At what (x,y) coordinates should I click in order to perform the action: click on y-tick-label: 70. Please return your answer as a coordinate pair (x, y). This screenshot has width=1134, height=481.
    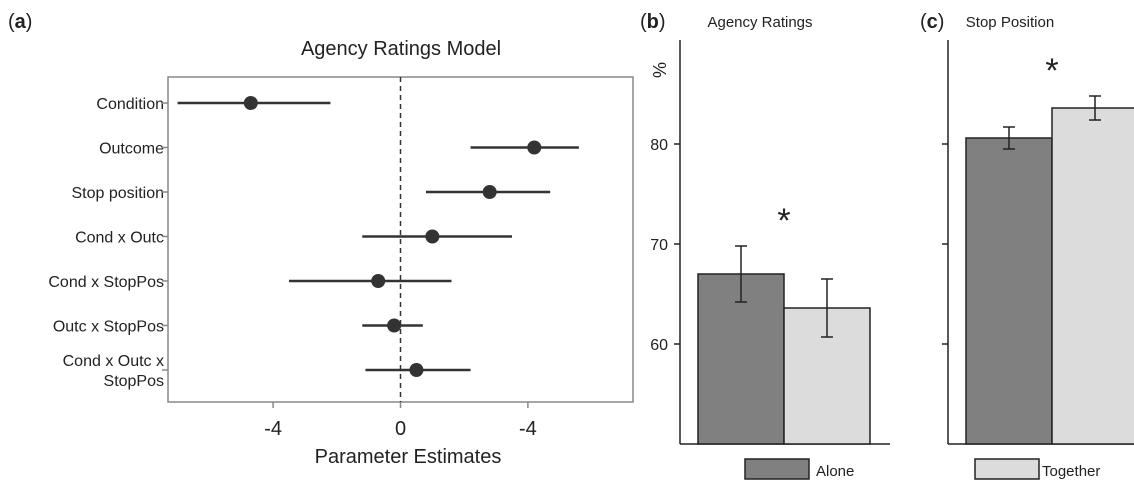
    Looking at the image, I should click on (659, 245).